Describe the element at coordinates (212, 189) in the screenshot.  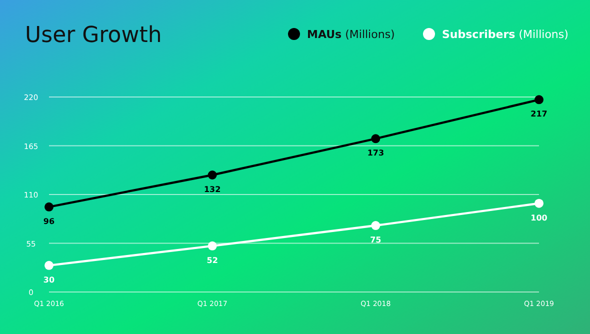
I see `data-label: 132` at that location.